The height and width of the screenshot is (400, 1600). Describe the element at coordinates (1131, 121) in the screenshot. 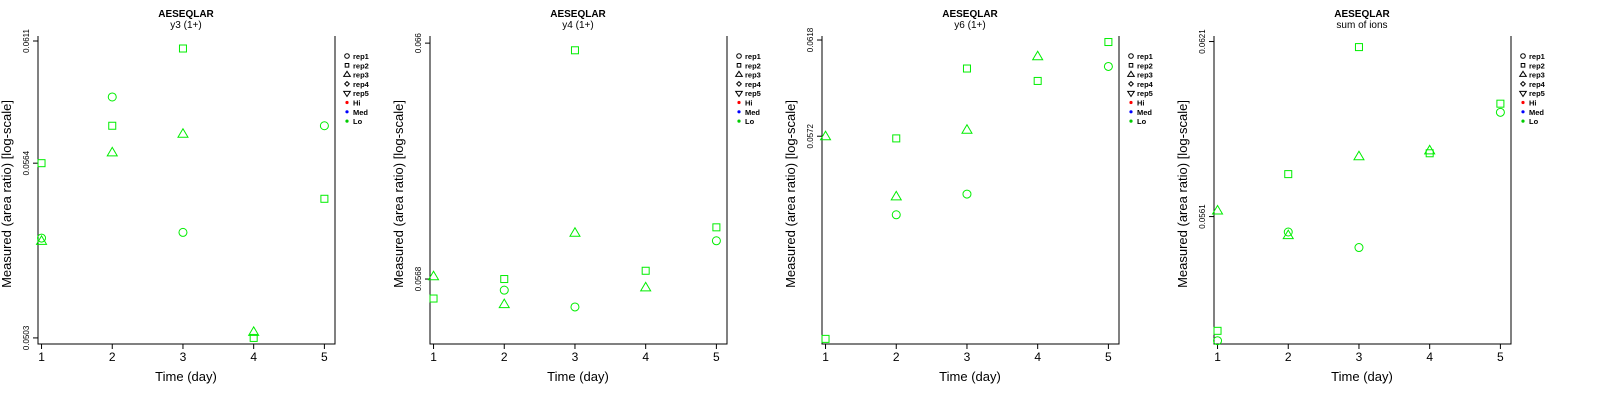

I see `legend-symbol-Lo` at that location.